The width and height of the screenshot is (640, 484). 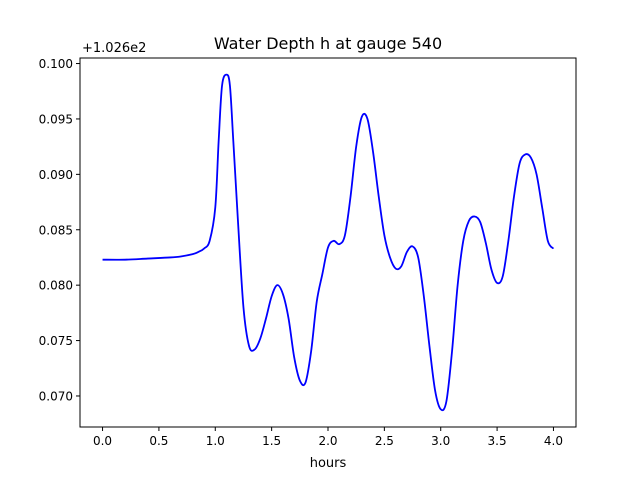 What do you see at coordinates (328, 43) in the screenshot?
I see `chart-title: Water Depth h at gauge 540` at bounding box center [328, 43].